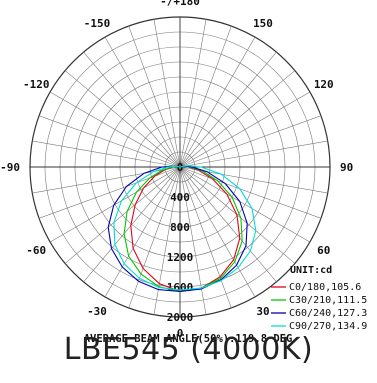  I want to click on radial-tick-label: 2000, so click(180, 317).